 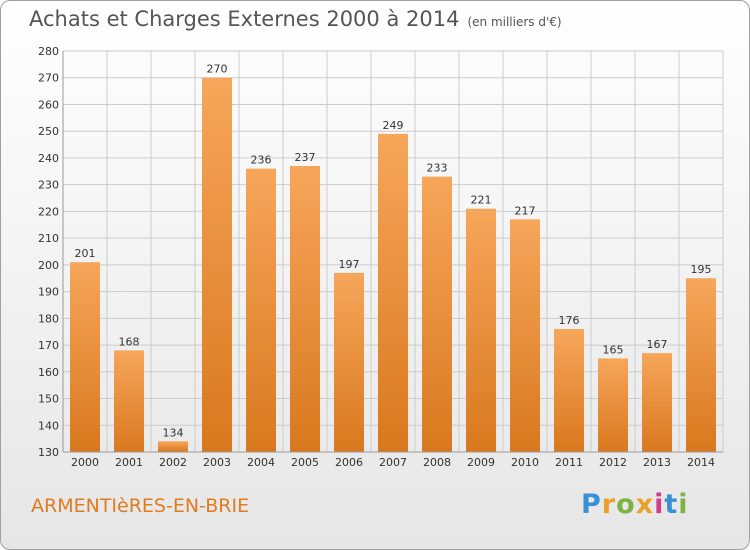 What do you see at coordinates (349, 462) in the screenshot?
I see `x-tick-label-2006: 2006` at bounding box center [349, 462].